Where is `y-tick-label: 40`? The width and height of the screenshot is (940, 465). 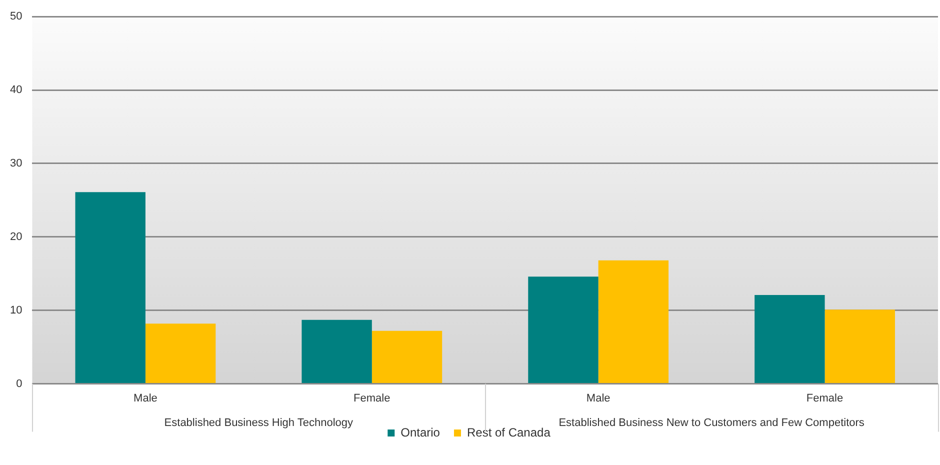
y-tick-label: 40 is located at coordinates (16, 90).